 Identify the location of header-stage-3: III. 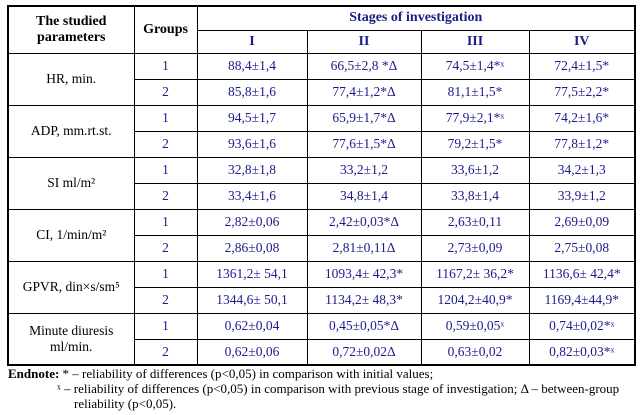
(475, 41).